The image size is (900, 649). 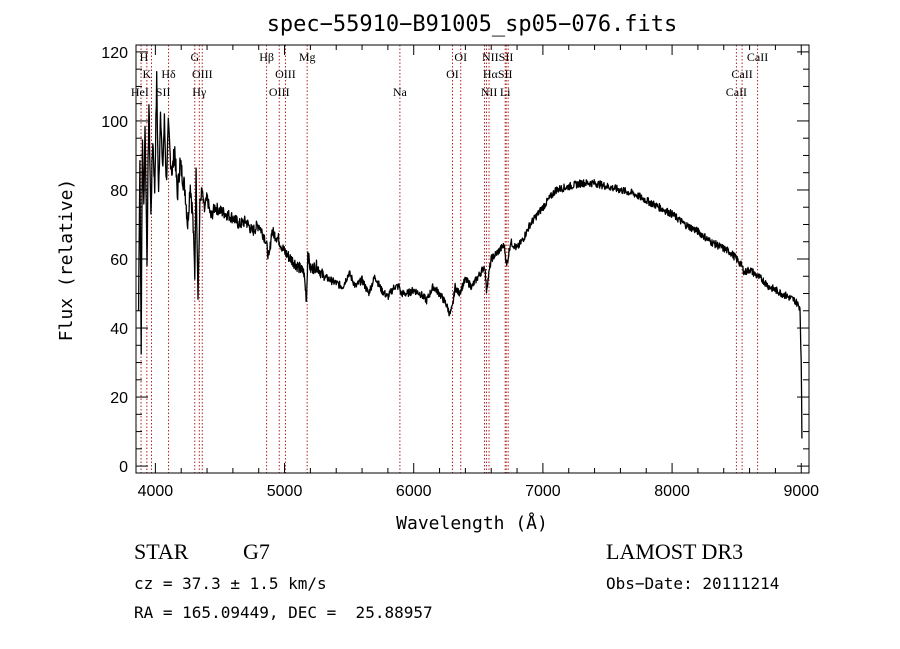 I want to click on x-tick-label: 4000, so click(x=156, y=491).